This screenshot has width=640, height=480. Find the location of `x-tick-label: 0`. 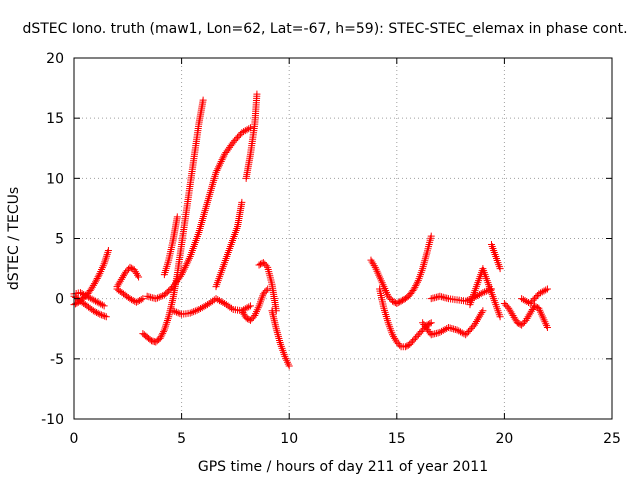

x-tick-label: 0 is located at coordinates (74, 439).